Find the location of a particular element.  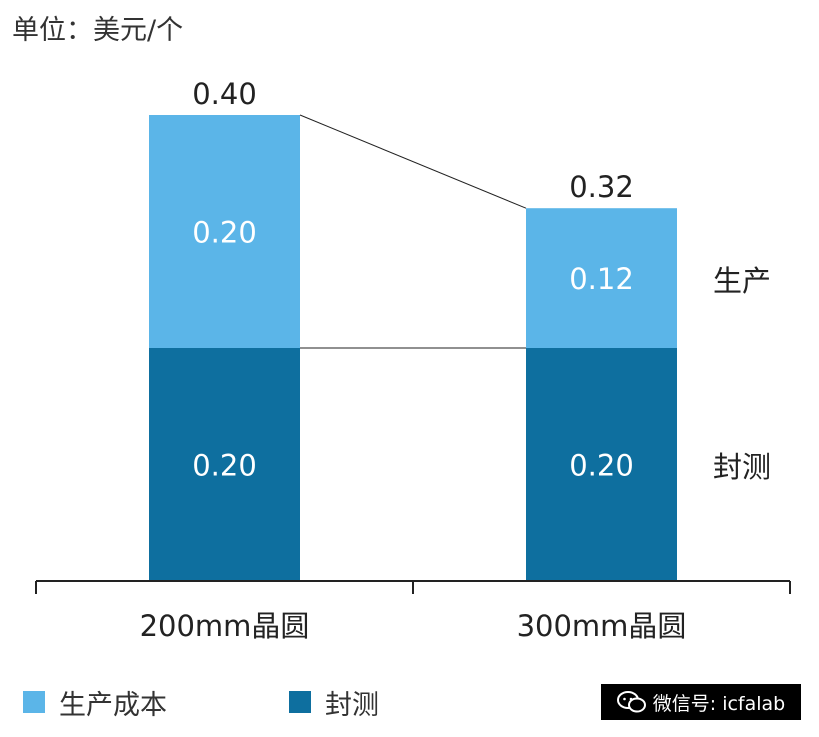

legend-label-packaging: 封测 is located at coordinates (352, 705).